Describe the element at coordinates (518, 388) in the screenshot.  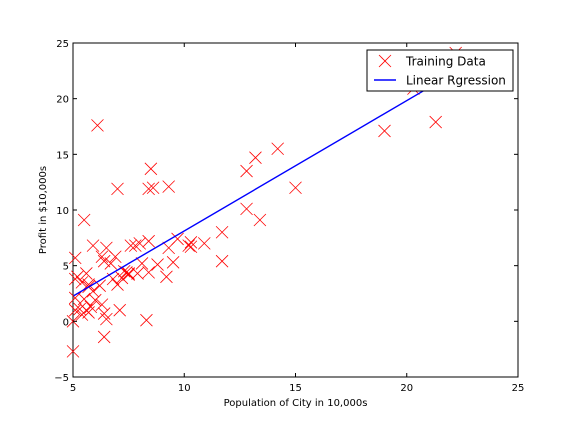
I see `x-tick-label: 25` at that location.